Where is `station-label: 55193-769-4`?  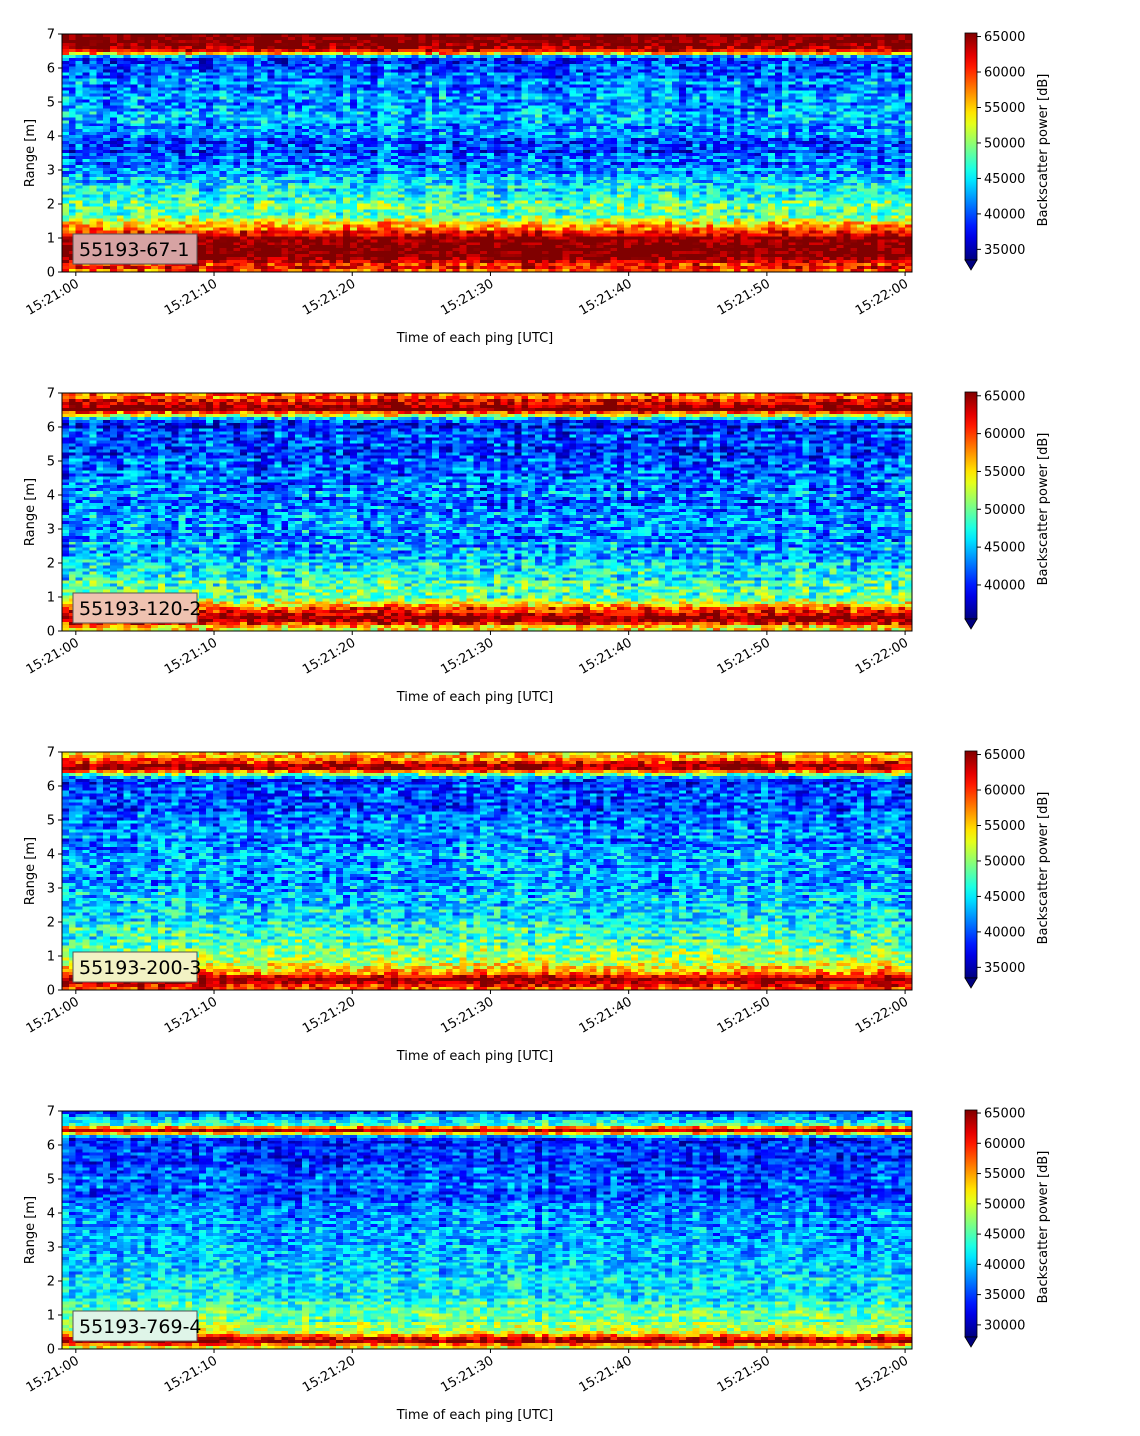 station-label: 55193-769-4 is located at coordinates (137, 1326).